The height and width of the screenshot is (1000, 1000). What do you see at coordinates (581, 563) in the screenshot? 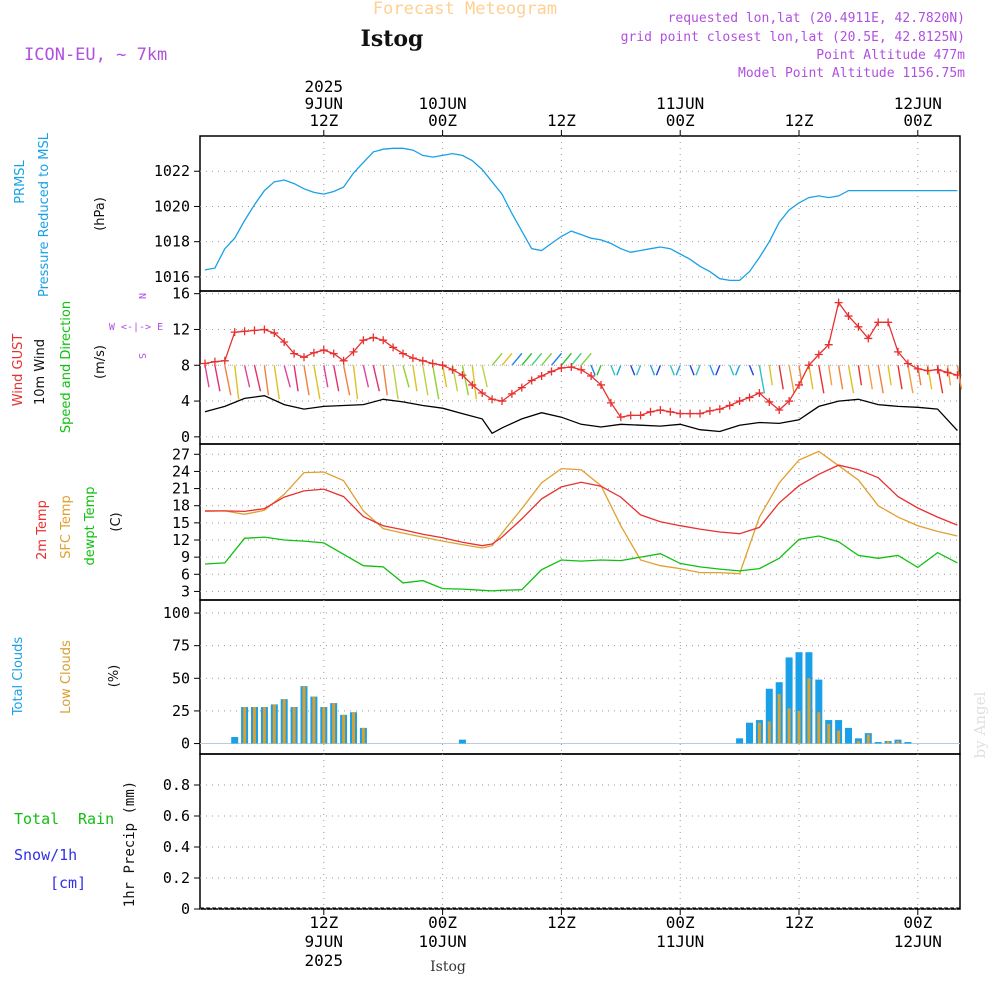
I see `dewpt-line` at bounding box center [581, 563].